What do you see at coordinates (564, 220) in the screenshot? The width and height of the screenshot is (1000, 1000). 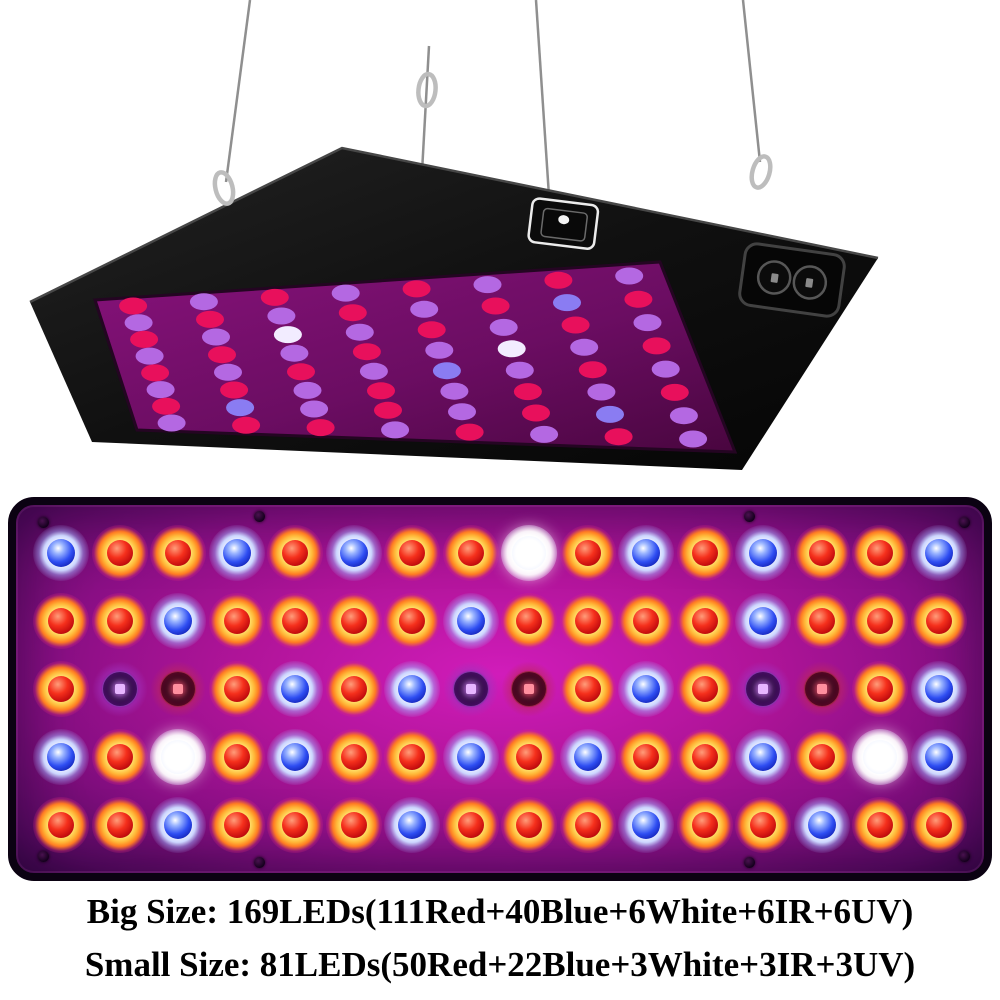 I see `switch-indicator-dot` at bounding box center [564, 220].